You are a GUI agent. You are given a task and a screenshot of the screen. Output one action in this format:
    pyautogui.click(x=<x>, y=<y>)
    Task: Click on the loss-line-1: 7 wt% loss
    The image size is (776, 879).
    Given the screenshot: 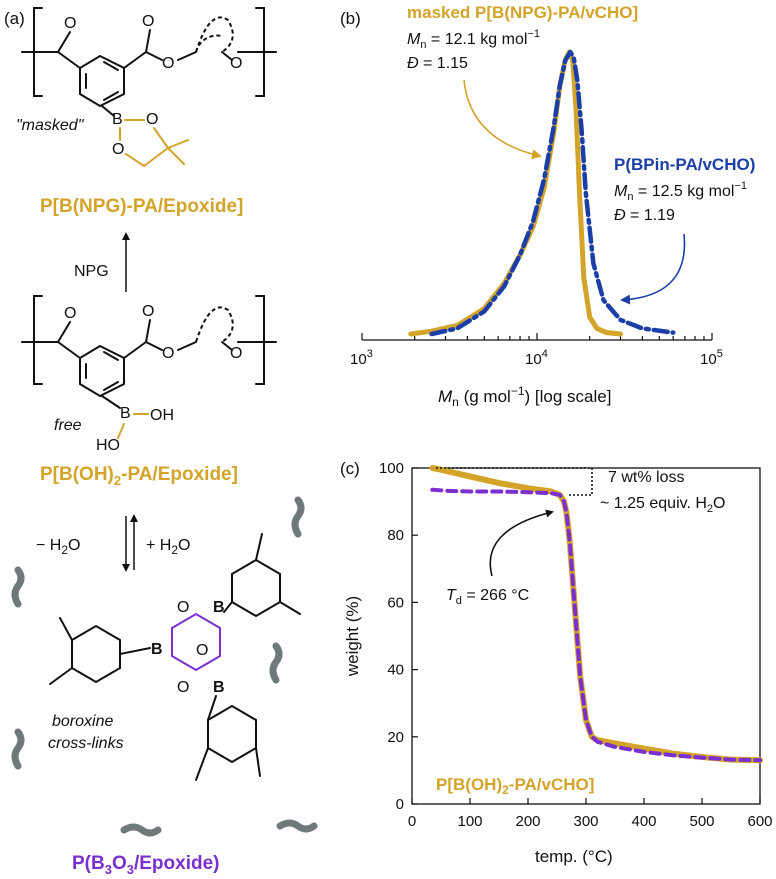 What is the action you would take?
    pyautogui.click(x=646, y=477)
    